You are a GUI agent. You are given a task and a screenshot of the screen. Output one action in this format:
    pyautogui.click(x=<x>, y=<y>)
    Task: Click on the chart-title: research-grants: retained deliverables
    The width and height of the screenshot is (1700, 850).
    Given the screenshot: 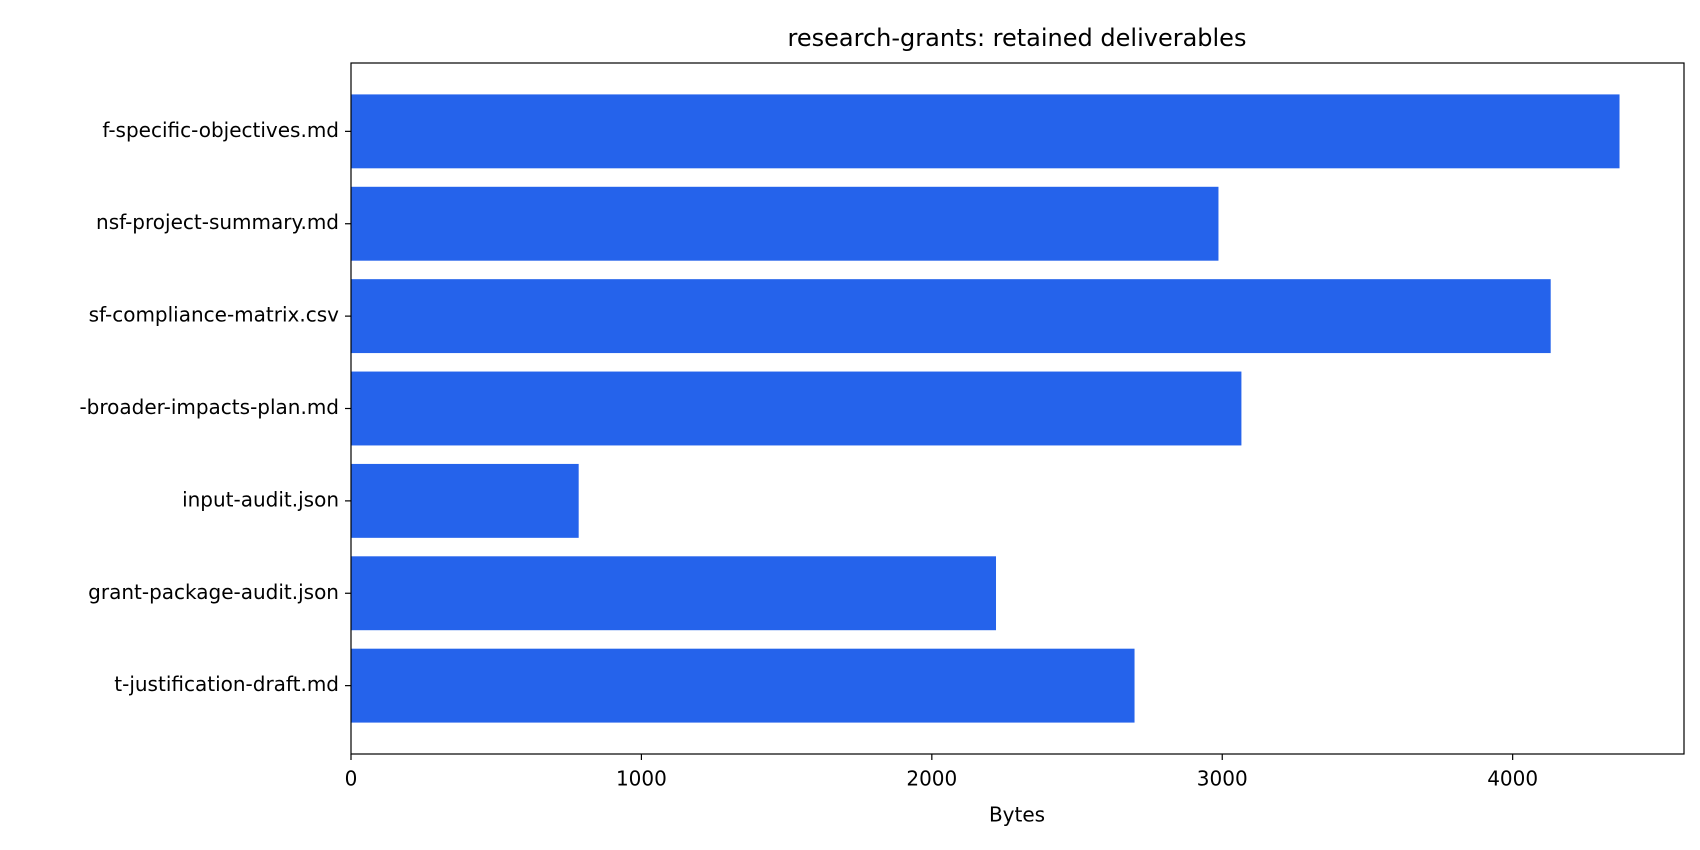 What is the action you would take?
    pyautogui.click(x=1017, y=38)
    